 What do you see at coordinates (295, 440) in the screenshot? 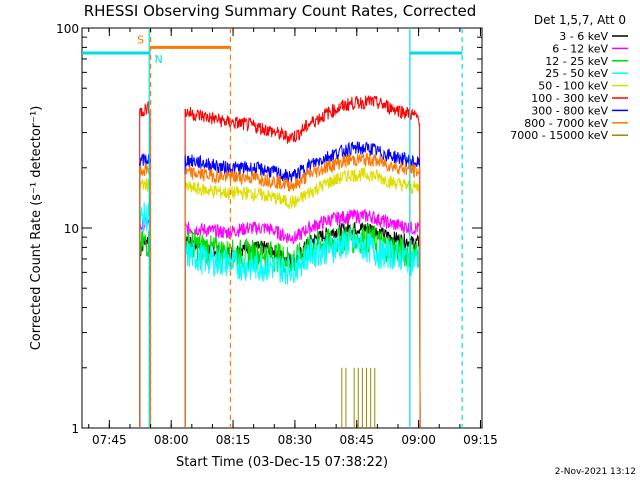
I see `x-tick-label: 08:30` at bounding box center [295, 440].